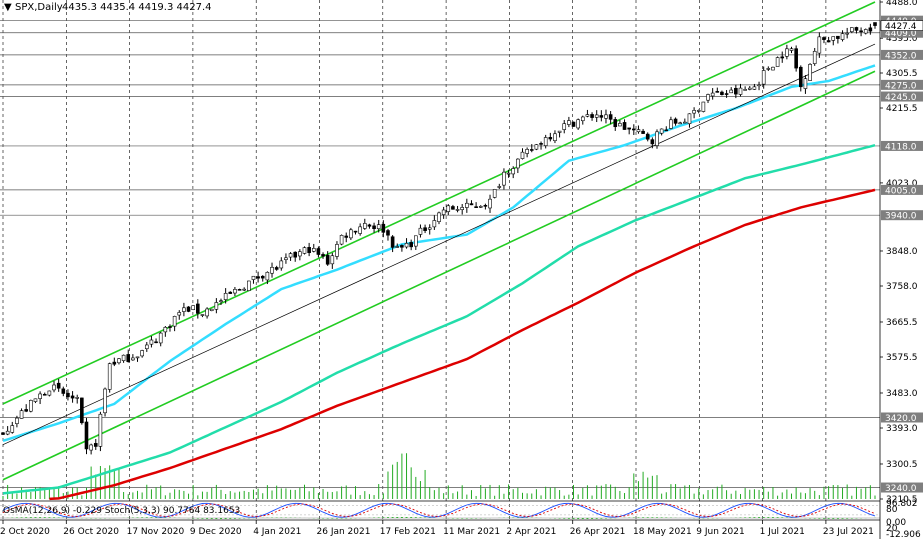  I want to click on osc-tick-label: 80, so click(892, 510).